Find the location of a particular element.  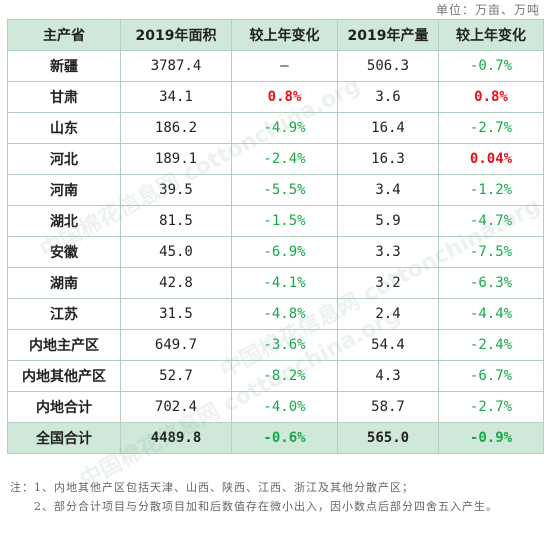

output-change-cell: 0.04% is located at coordinates (491, 159).